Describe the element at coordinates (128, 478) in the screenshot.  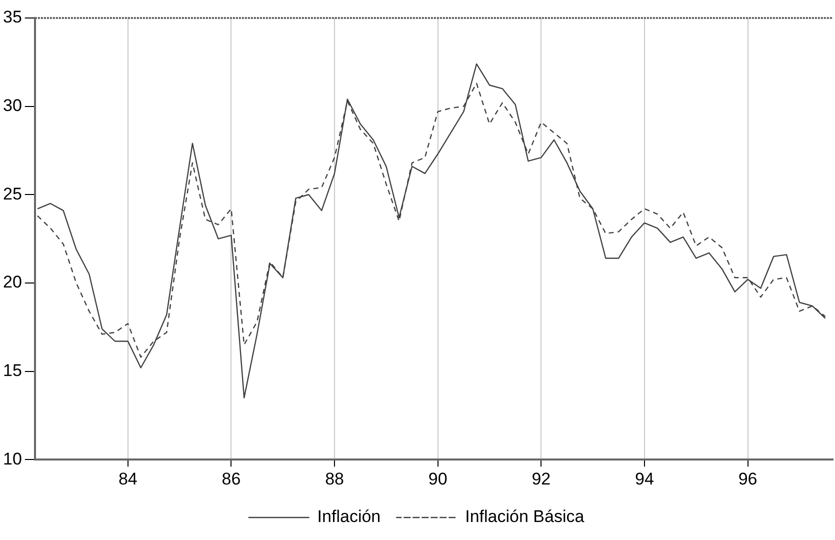
I see `x-tick-label: 84` at that location.